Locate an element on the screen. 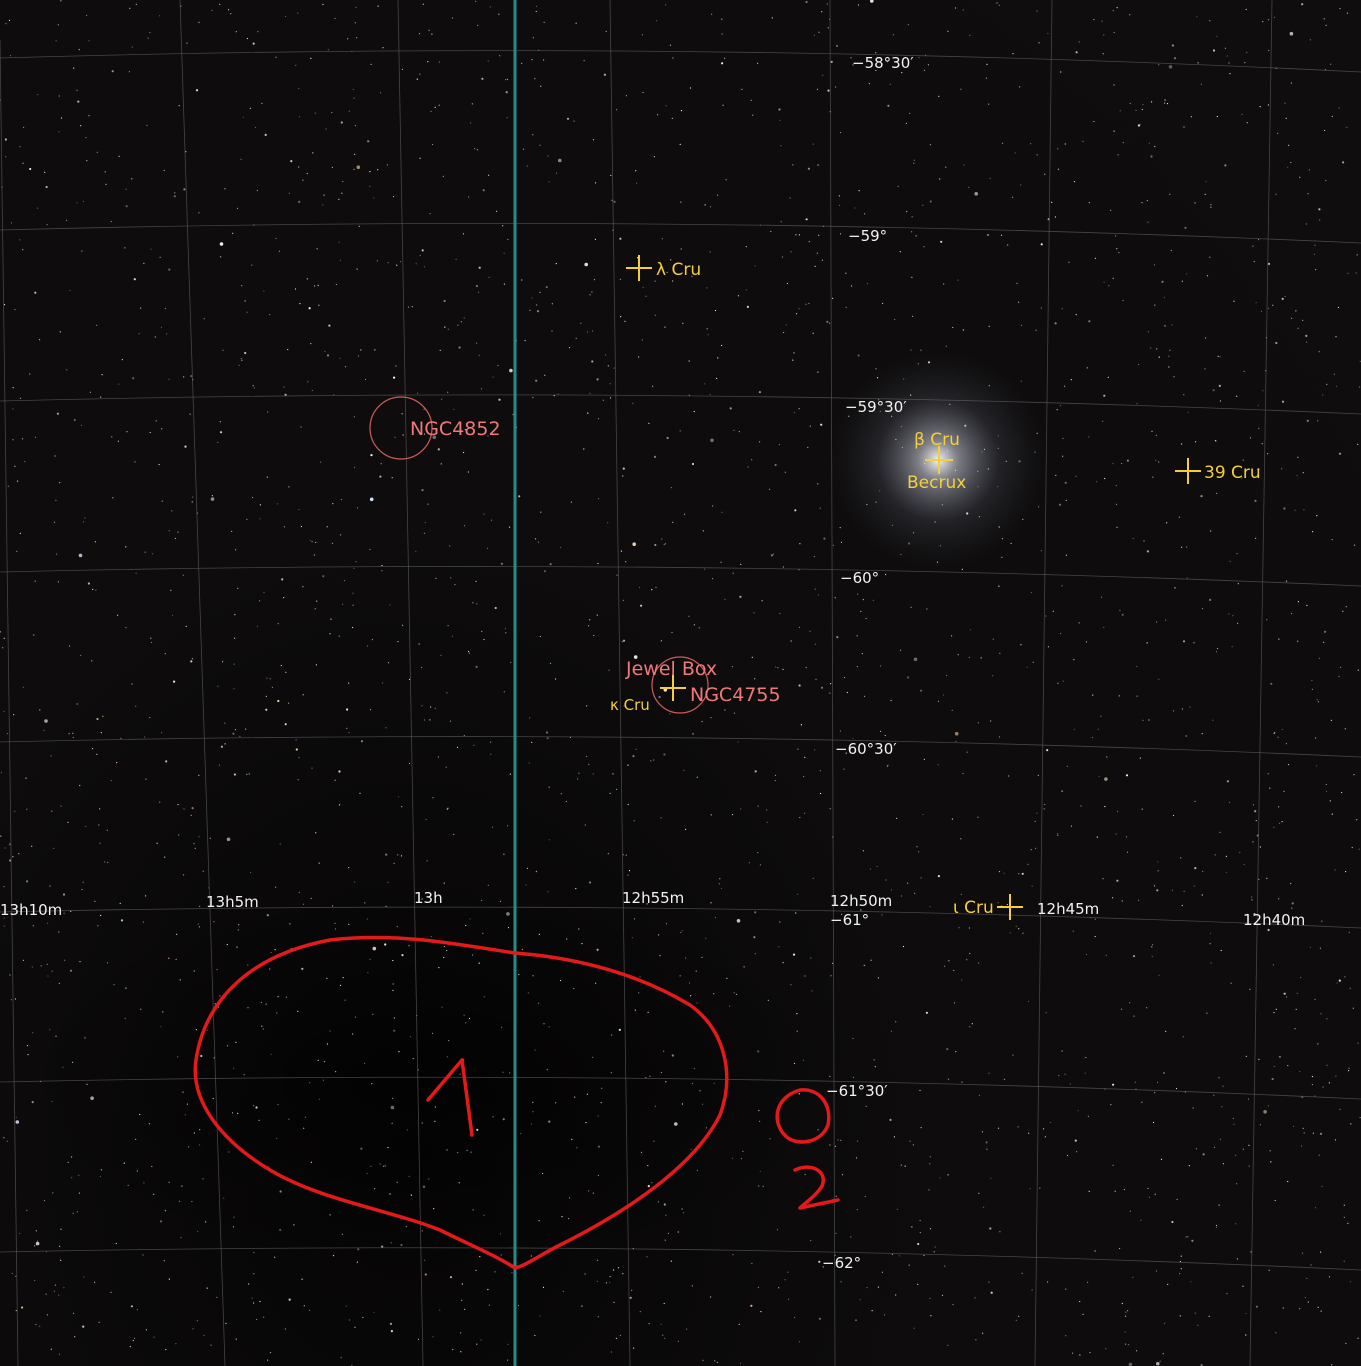  star-iota-cru: ι Cru is located at coordinates (988, 907).